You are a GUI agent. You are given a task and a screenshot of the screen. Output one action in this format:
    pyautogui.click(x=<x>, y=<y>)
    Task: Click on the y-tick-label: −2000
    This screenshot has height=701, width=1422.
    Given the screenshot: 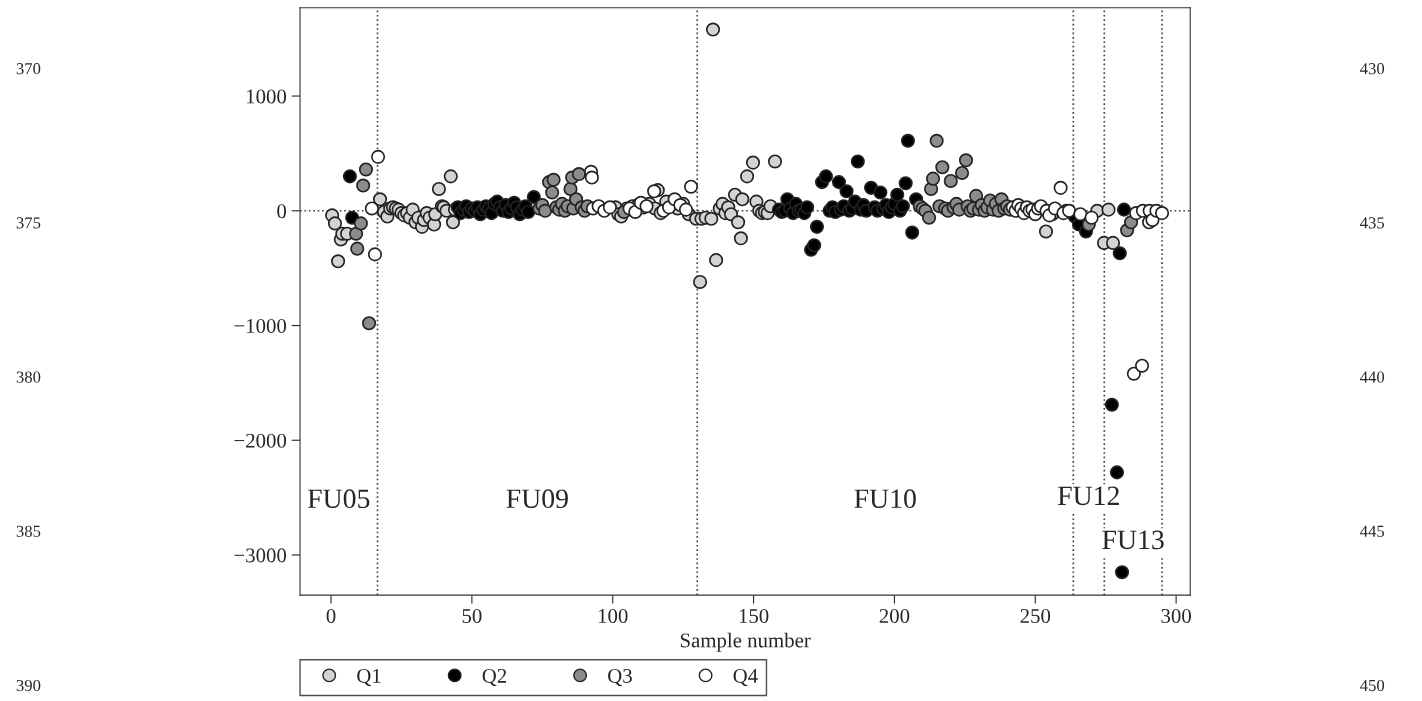 What is the action you would take?
    pyautogui.click(x=260, y=440)
    